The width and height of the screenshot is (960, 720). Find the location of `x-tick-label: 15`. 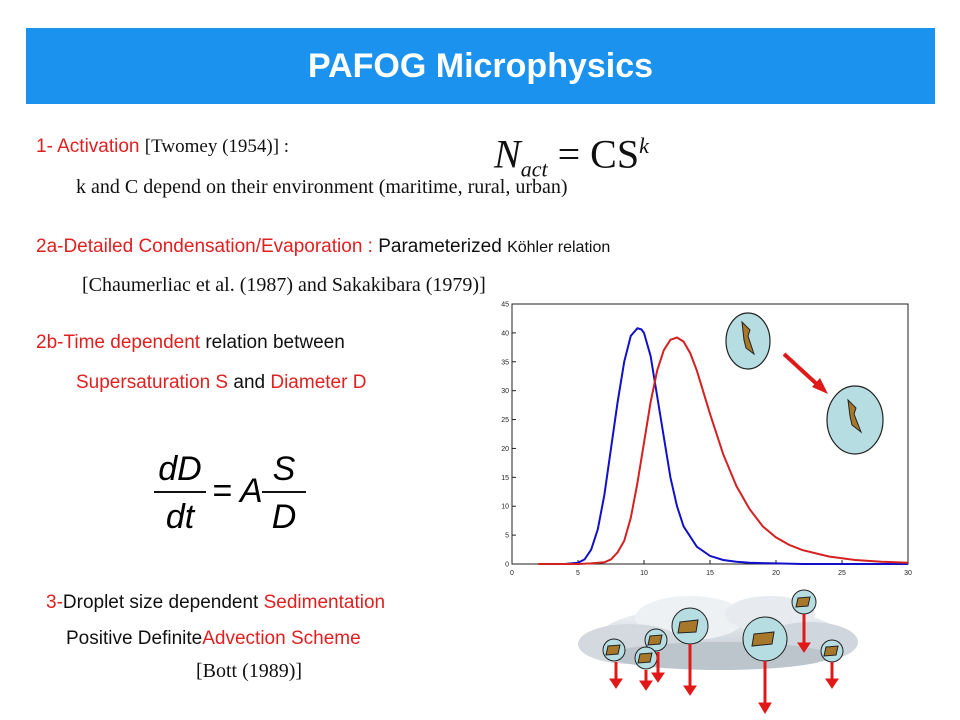

x-tick-label: 15 is located at coordinates (710, 573).